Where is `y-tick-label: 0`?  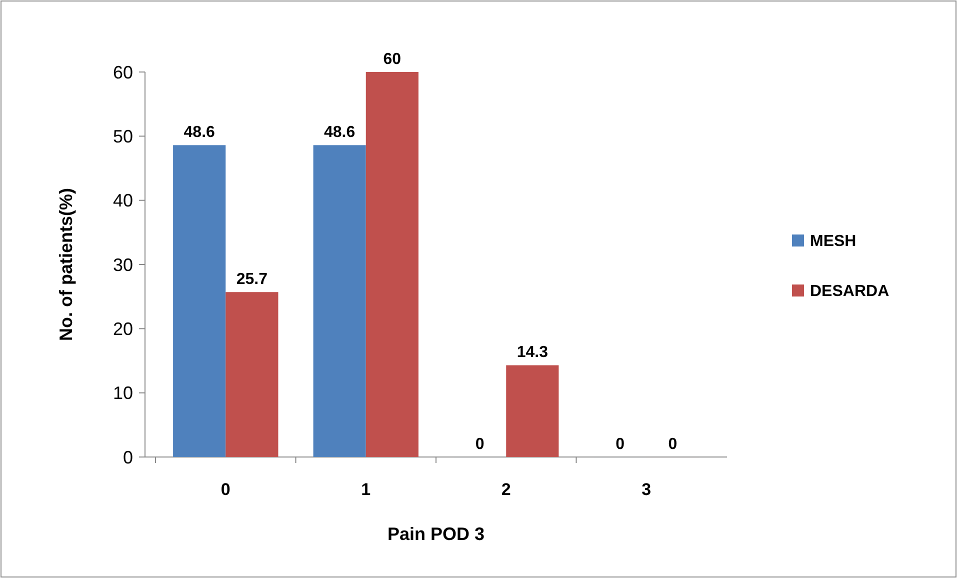
y-tick-label: 0 is located at coordinates (127, 457).